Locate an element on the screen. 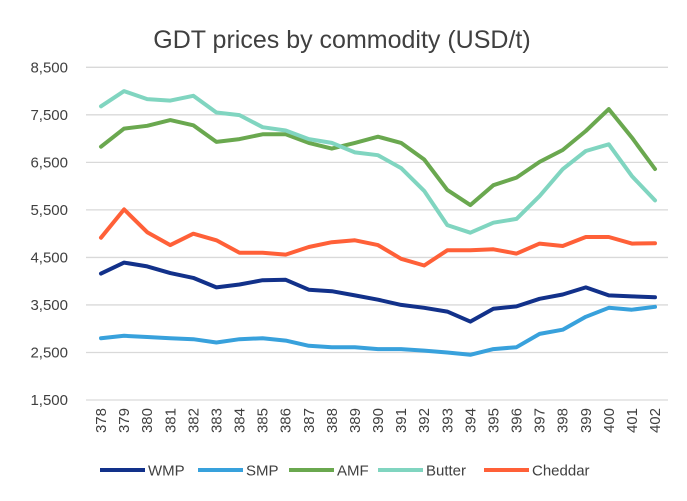 The image size is (687, 501). x-tick-label: 393 is located at coordinates (447, 420).